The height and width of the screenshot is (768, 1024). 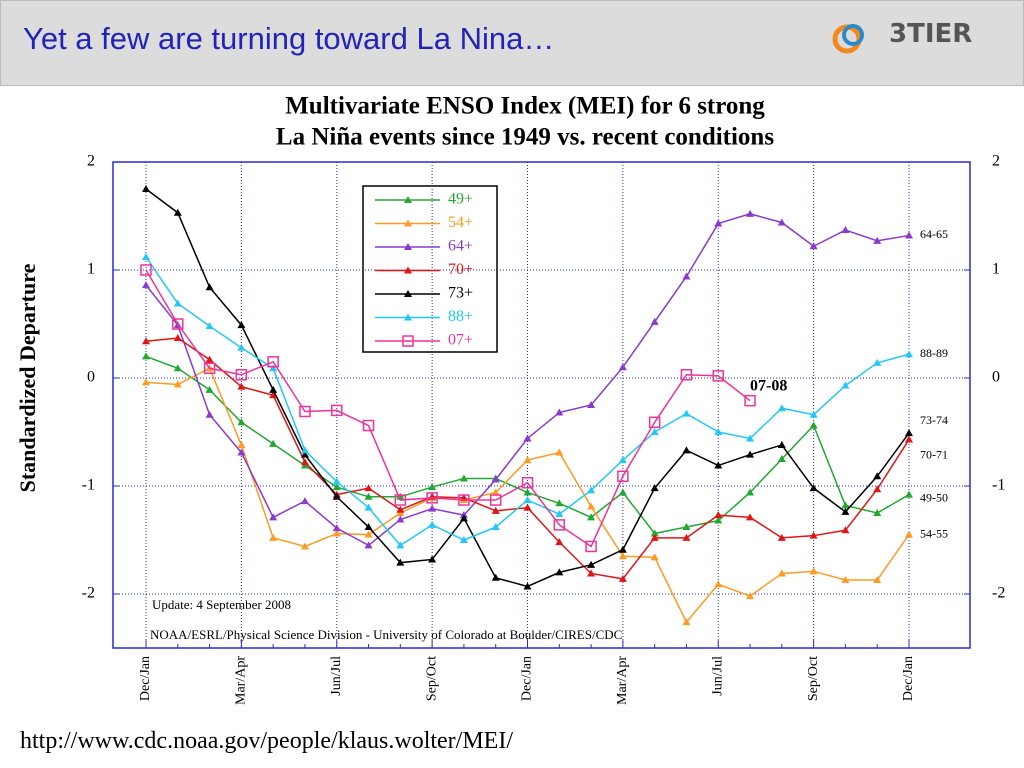 I want to click on x-tick-label: Mar/Apr, so click(x=241, y=680).